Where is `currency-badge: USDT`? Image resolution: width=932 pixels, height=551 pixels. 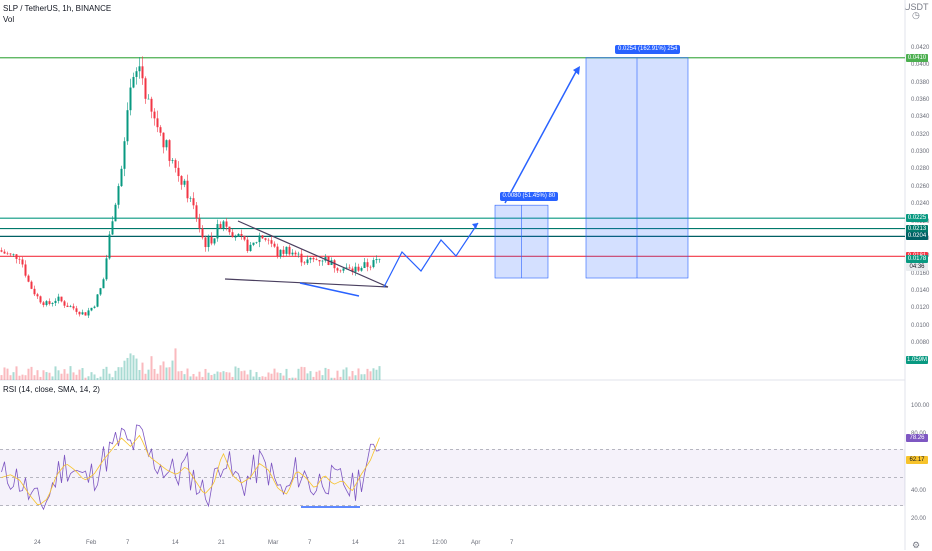
currency-badge: USDT is located at coordinates (916, 7).